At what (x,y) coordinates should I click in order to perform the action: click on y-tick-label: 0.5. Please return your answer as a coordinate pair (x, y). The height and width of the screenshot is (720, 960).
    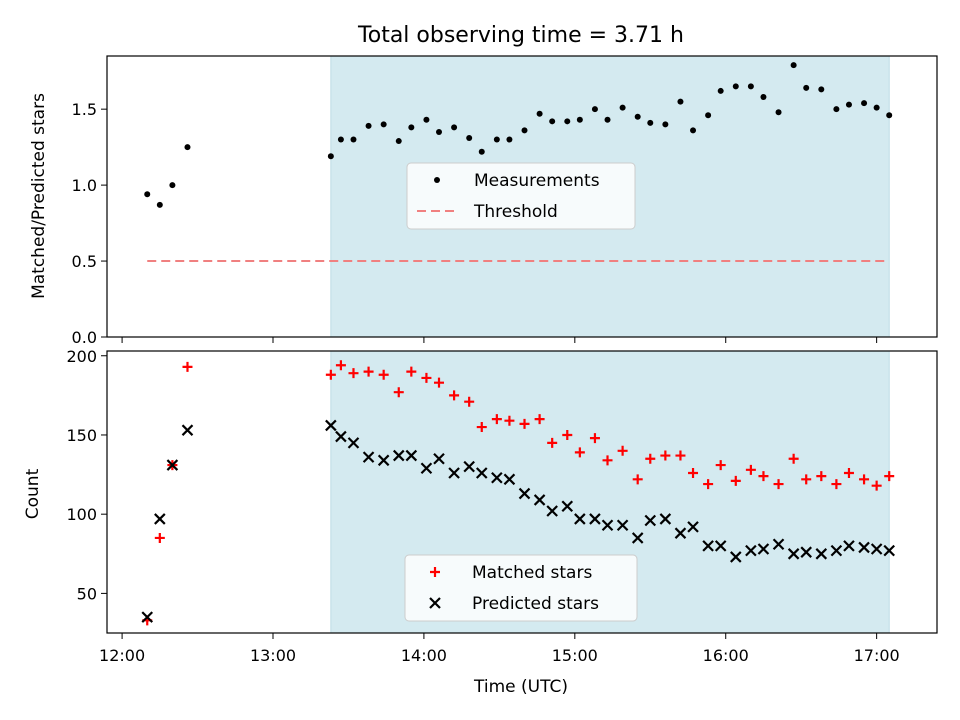
    Looking at the image, I should click on (84, 261).